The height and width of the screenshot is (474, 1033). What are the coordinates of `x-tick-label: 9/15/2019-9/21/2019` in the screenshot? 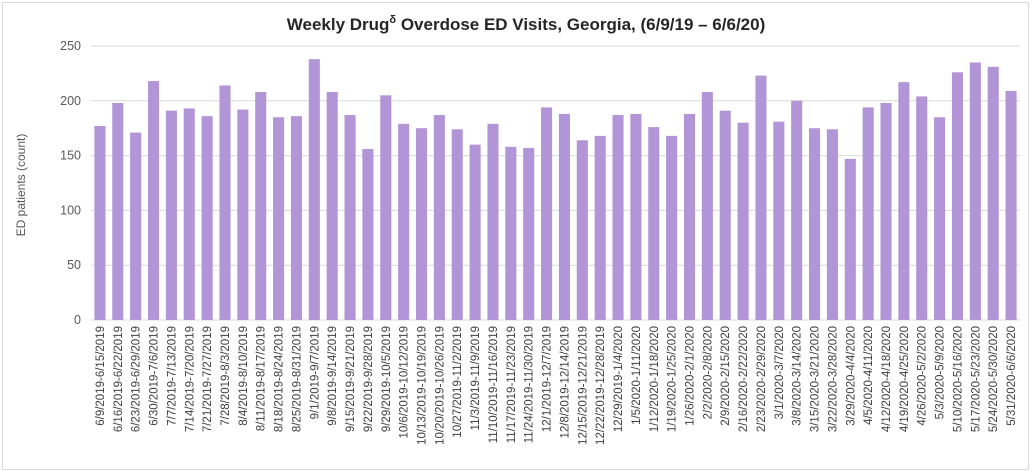 It's located at (351, 379).